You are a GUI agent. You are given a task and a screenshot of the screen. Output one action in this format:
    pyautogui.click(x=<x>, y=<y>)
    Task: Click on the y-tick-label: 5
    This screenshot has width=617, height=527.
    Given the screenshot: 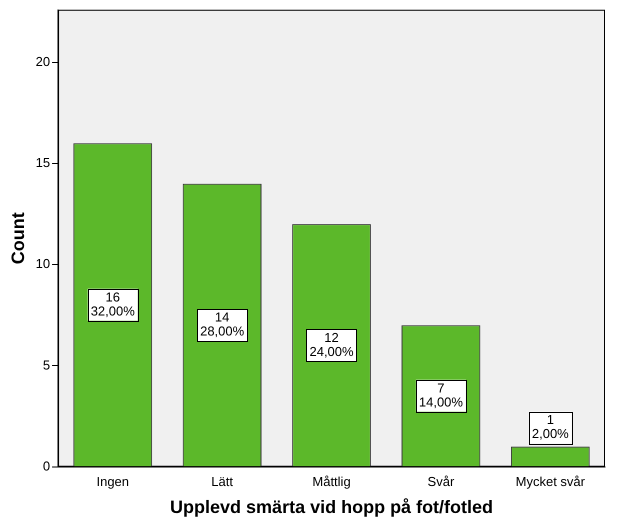 What is the action you would take?
    pyautogui.click(x=46, y=364)
    